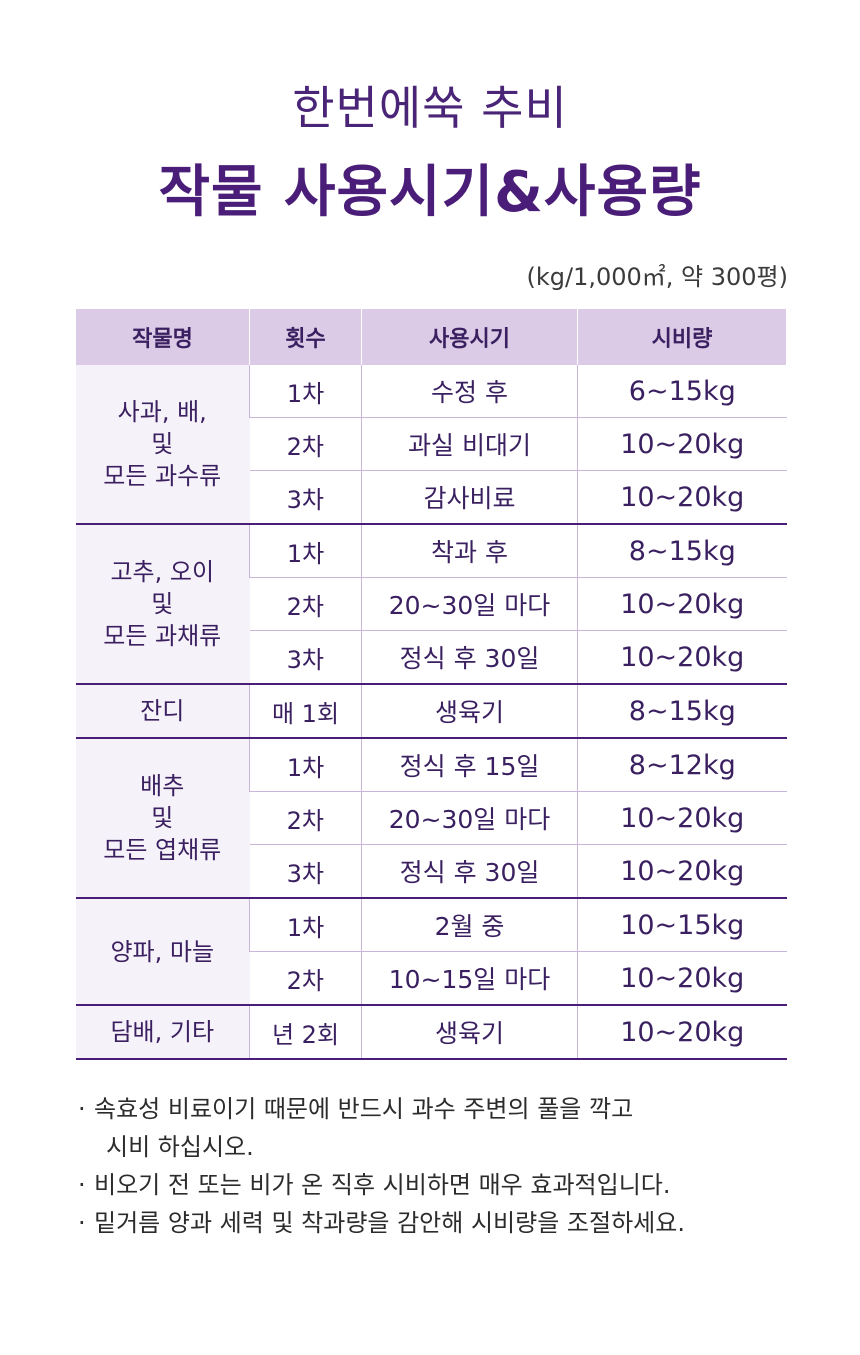 This screenshot has width=860, height=1355. What do you see at coordinates (682, 391) in the screenshot?
I see `amount-cell: 6~15kg` at bounding box center [682, 391].